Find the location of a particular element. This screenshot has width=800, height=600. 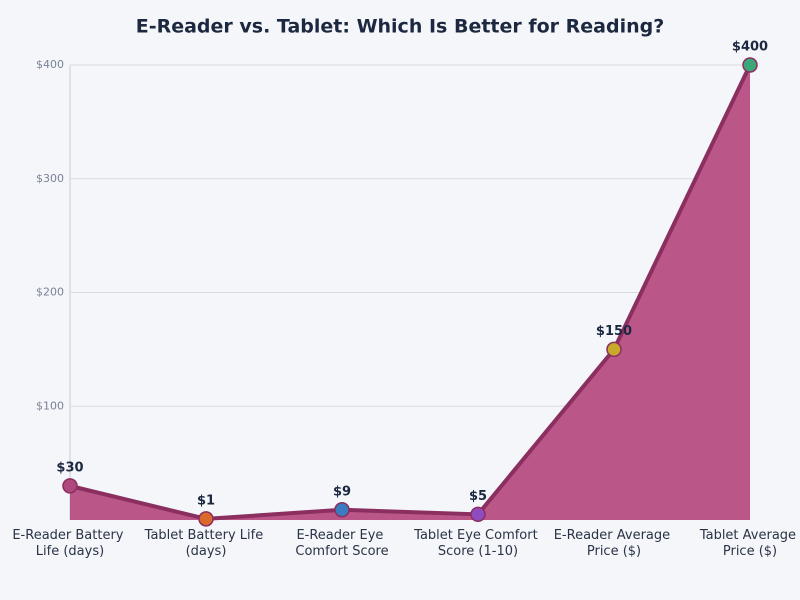

y-tick-label: $200 is located at coordinates (50, 292).